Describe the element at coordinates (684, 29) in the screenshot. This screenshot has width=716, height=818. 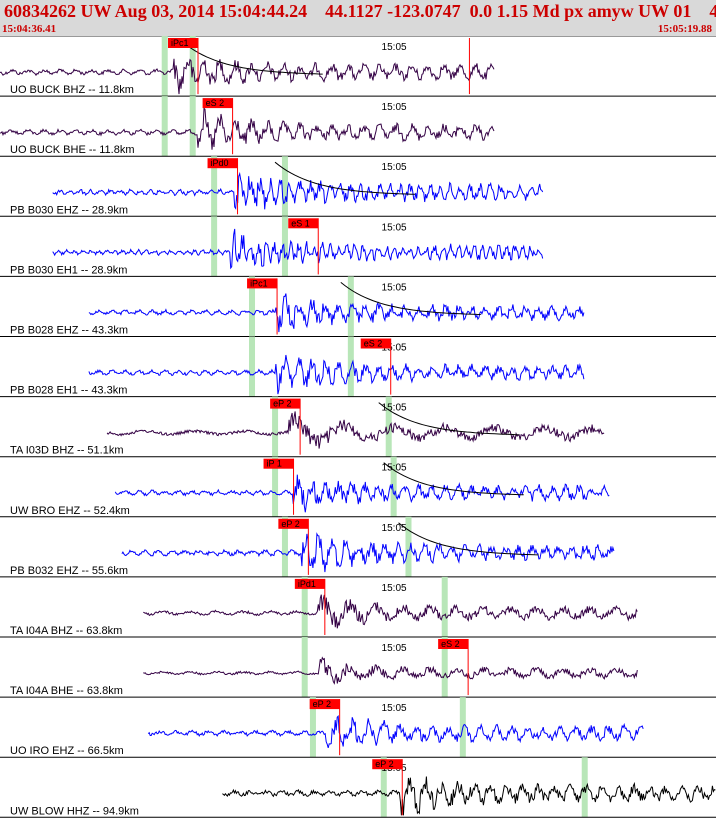
I see `end-time-label: 15:05:19.88` at that location.